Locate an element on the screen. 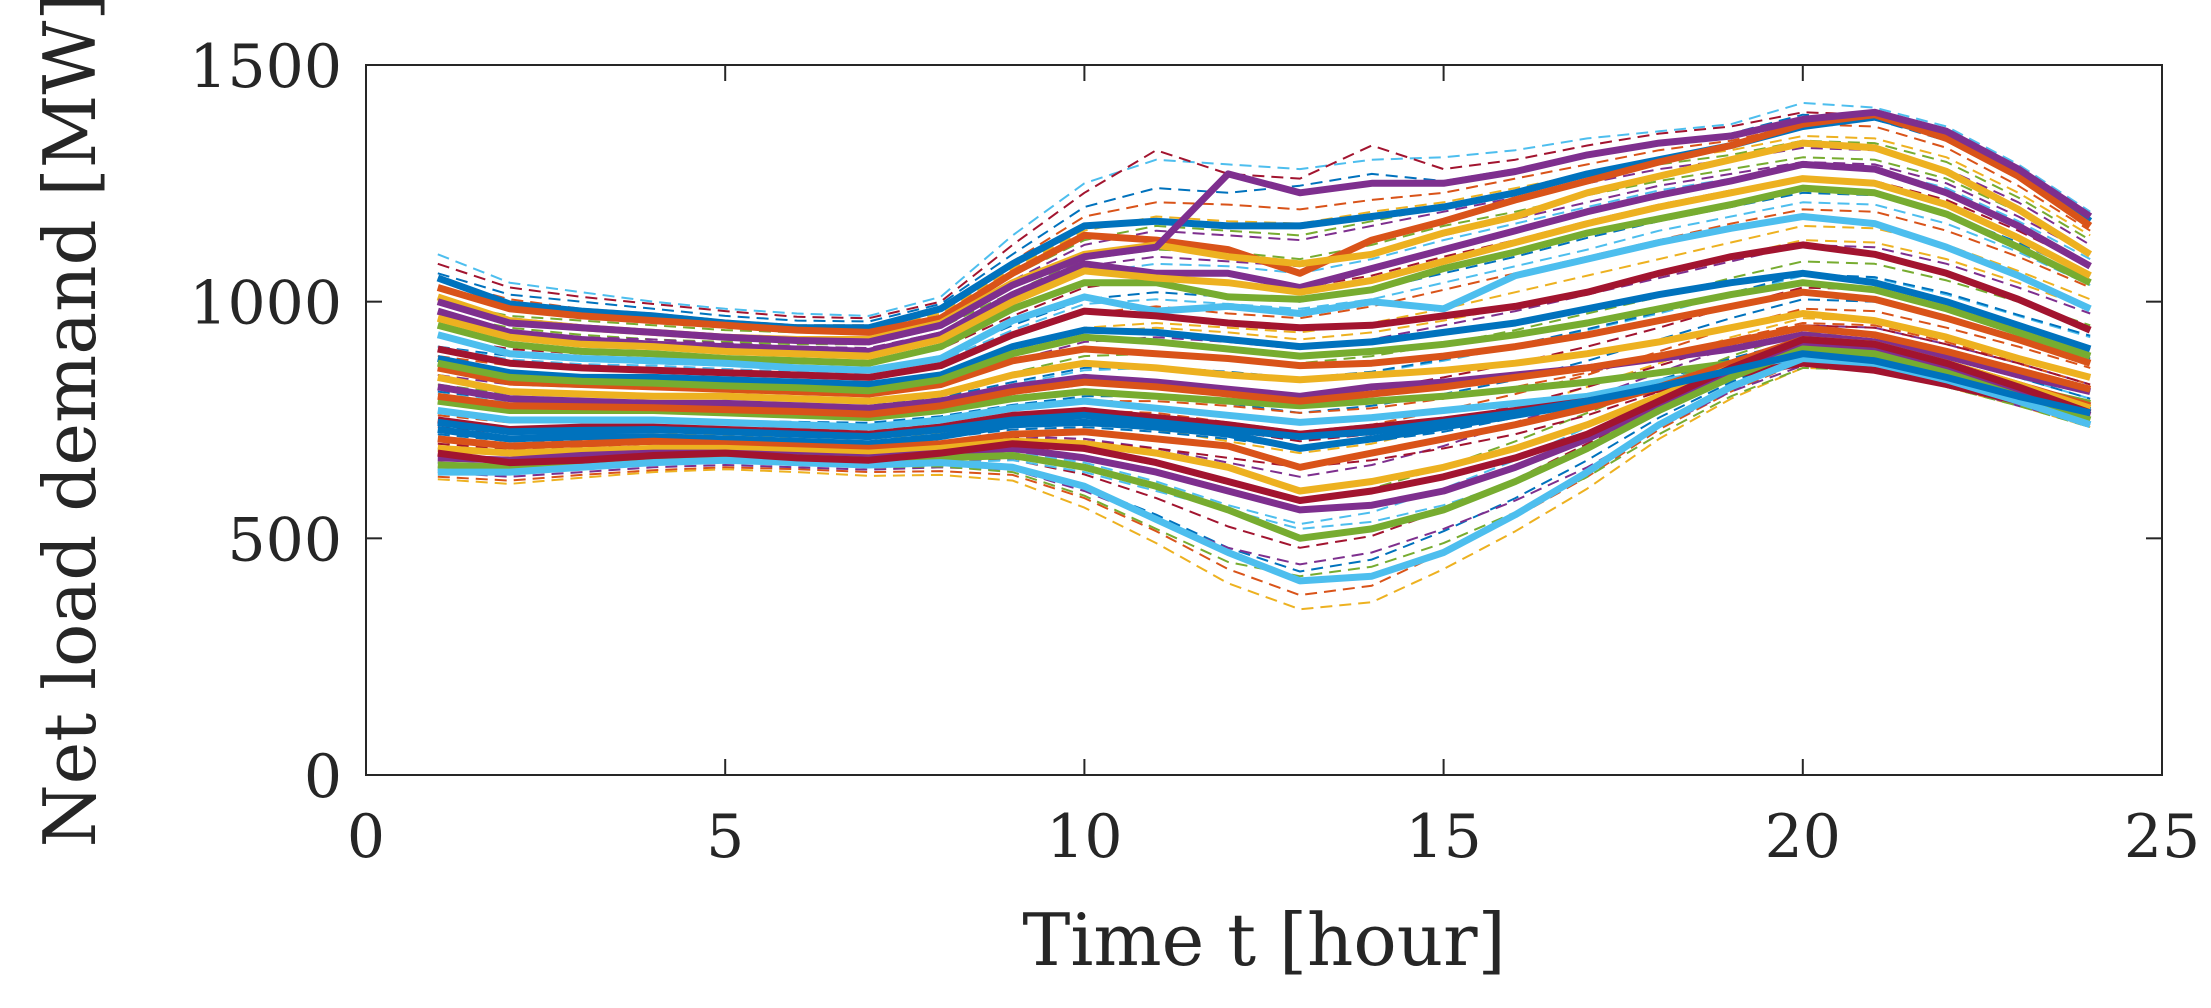  x-tick-label: 10 is located at coordinates (1084, 837).